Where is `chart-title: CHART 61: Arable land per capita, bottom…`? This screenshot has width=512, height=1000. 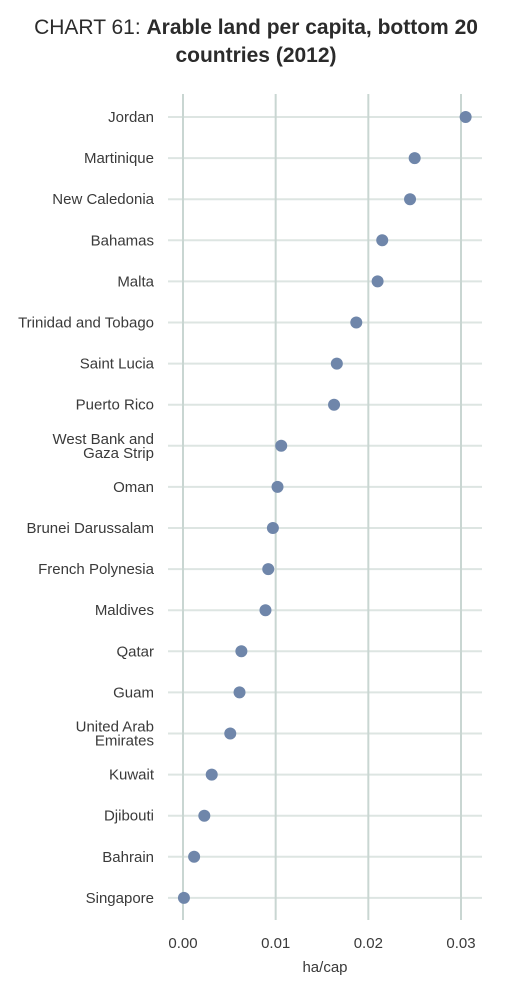
chart-title: CHART 61: Arable land per capita, bottom… is located at coordinates (256, 42).